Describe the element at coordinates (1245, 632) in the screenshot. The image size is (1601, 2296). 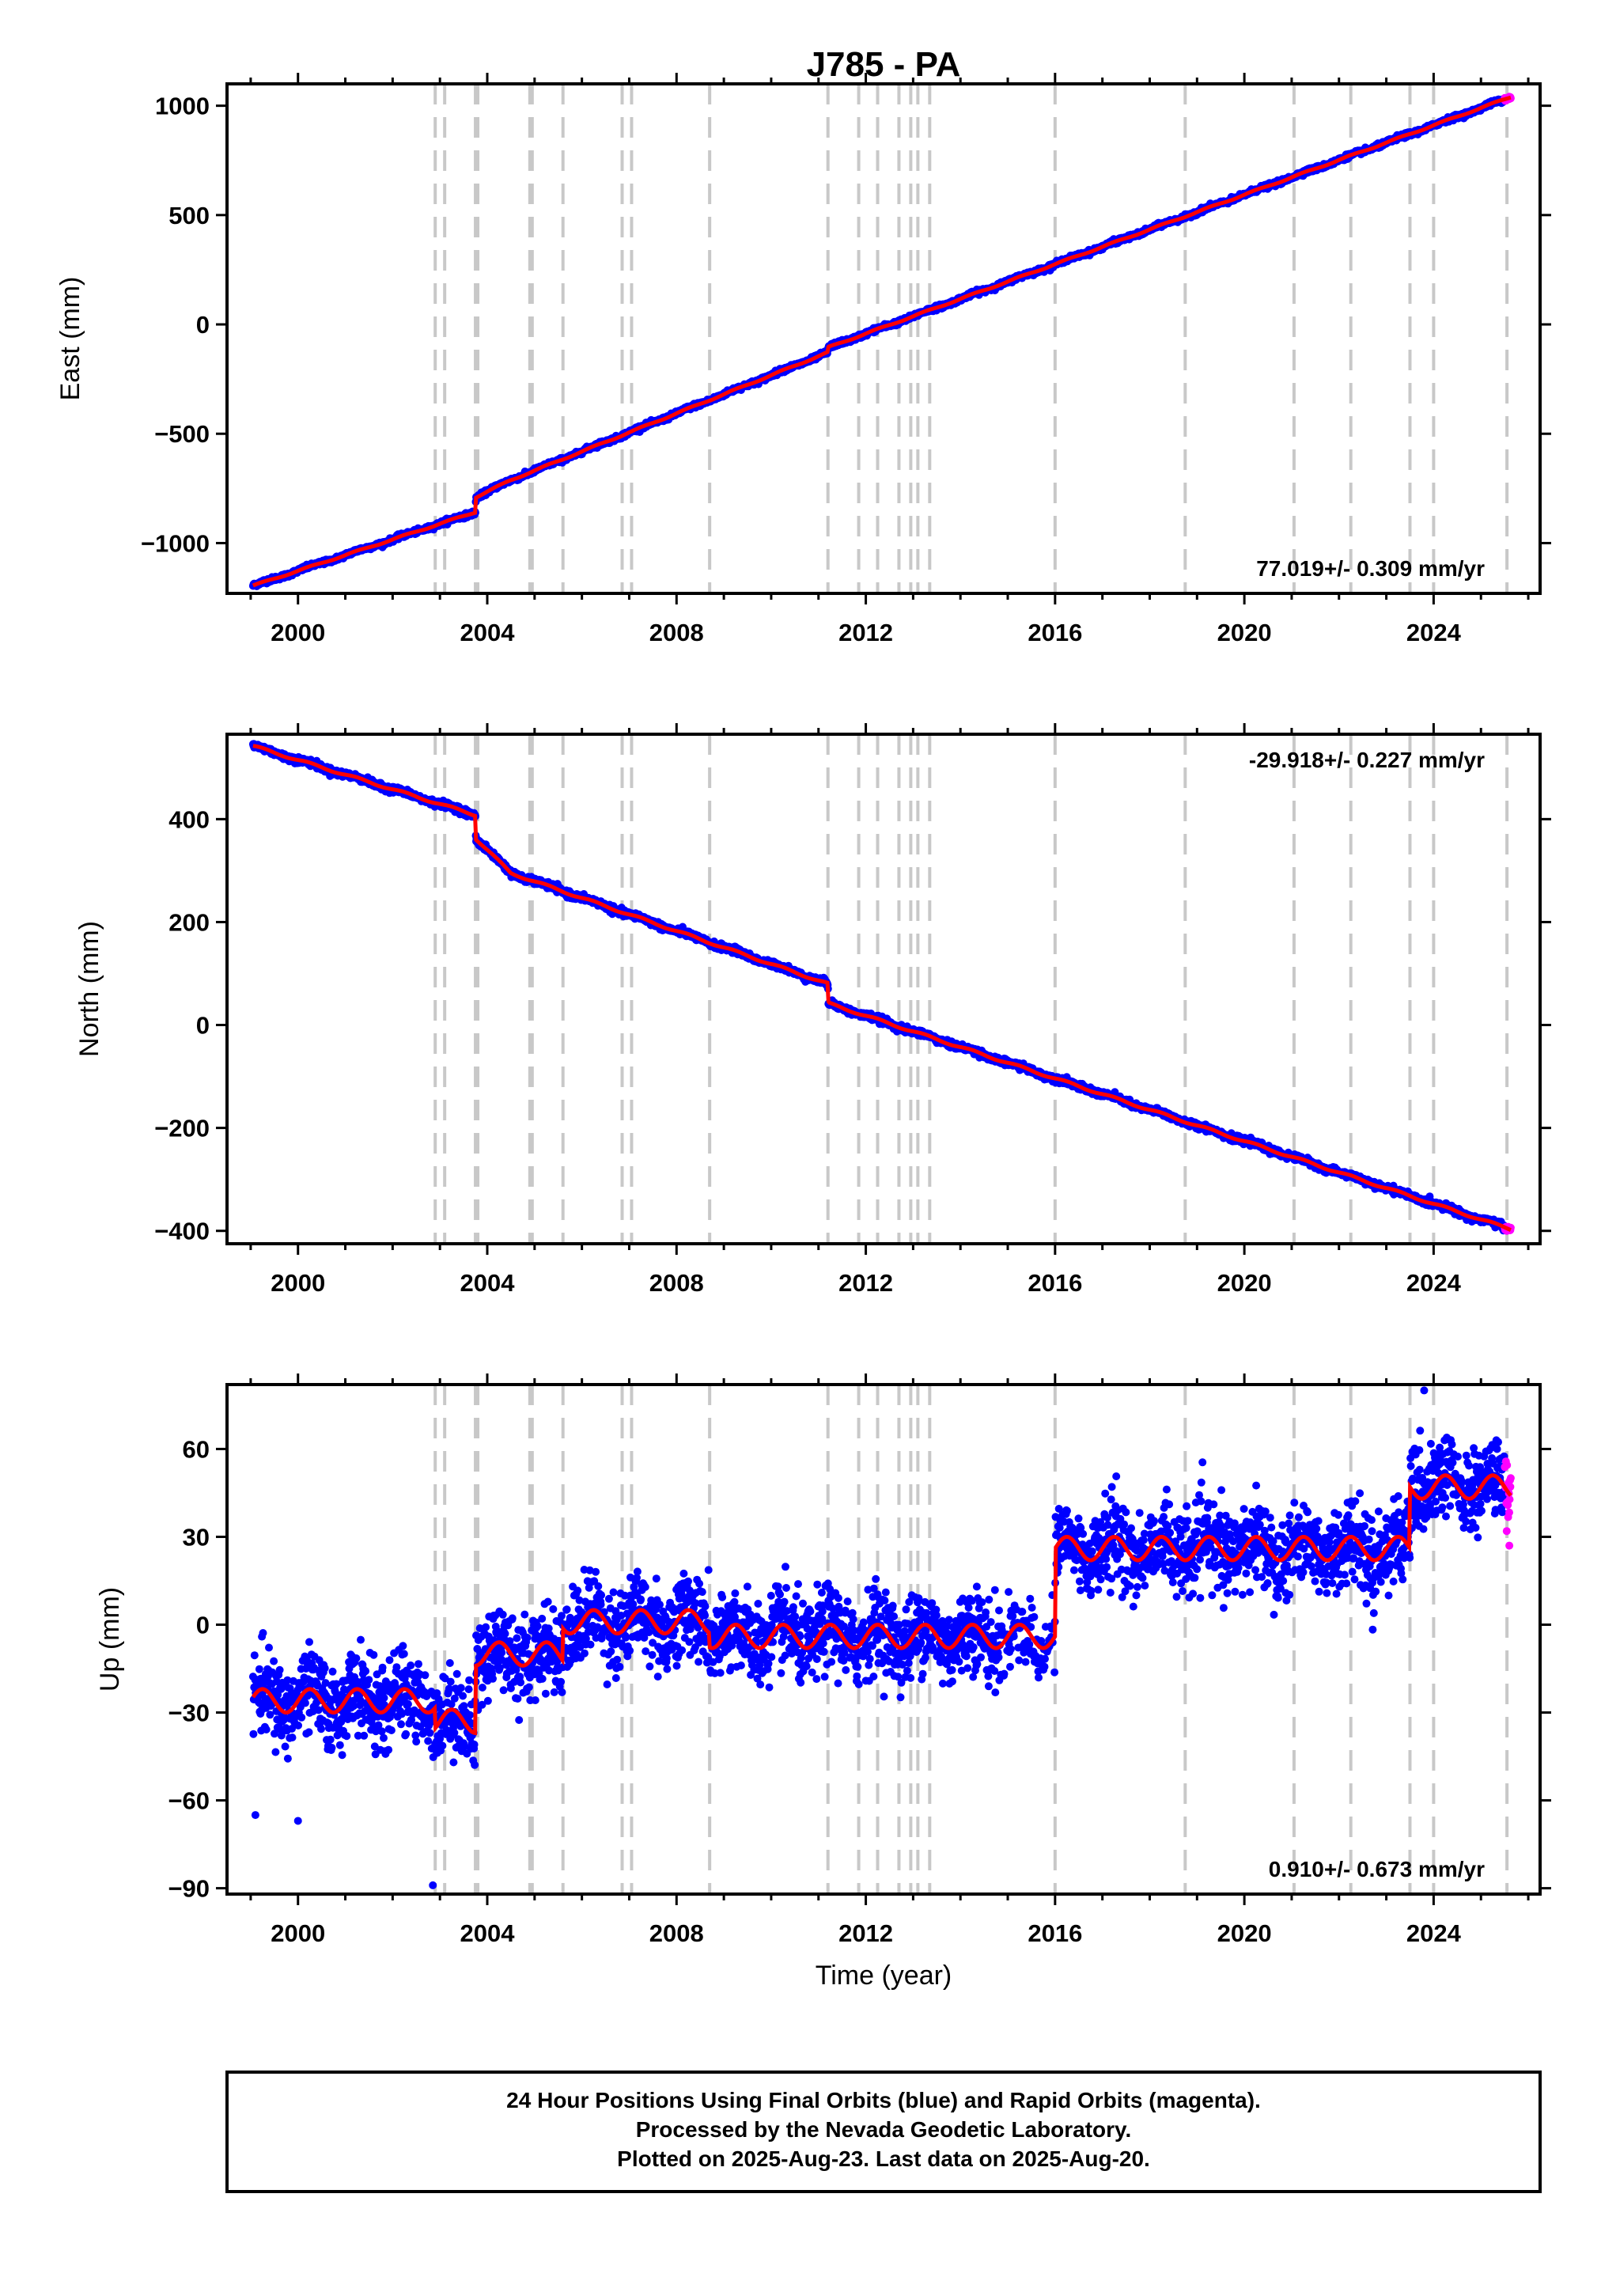
I see `x-tick-label: 2020` at that location.